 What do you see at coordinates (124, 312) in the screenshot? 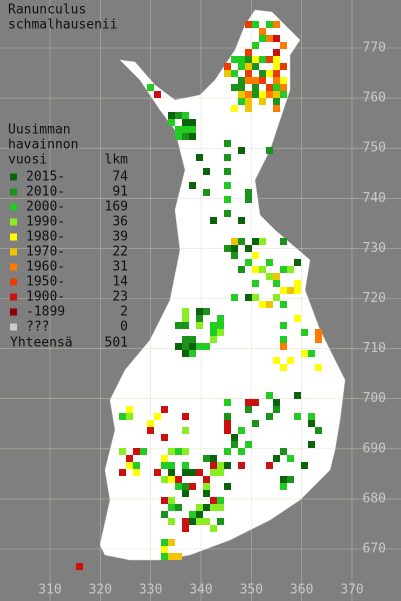
I see `legend-count: 2` at bounding box center [124, 312].